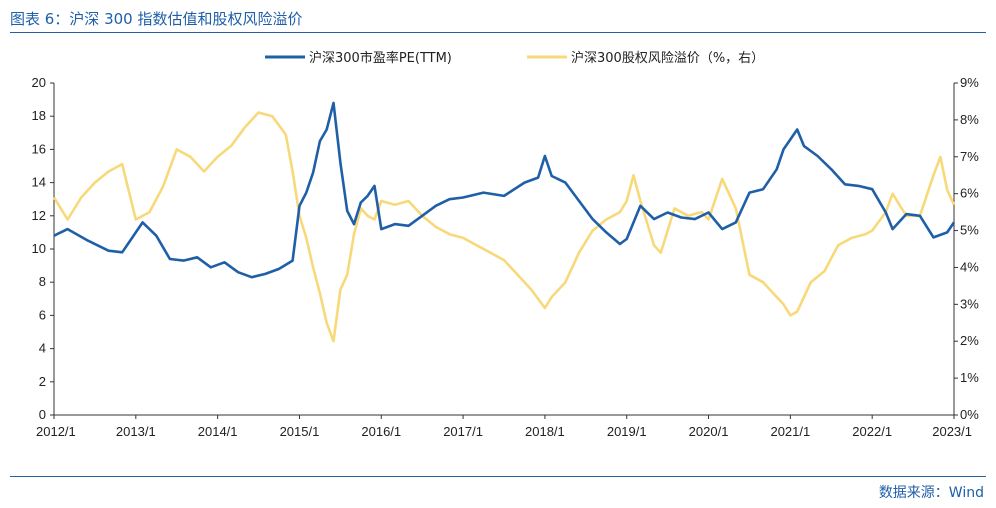 The image size is (996, 508). What do you see at coordinates (39, 115) in the screenshot?
I see `y-left-tick-label: 18` at bounding box center [39, 115].